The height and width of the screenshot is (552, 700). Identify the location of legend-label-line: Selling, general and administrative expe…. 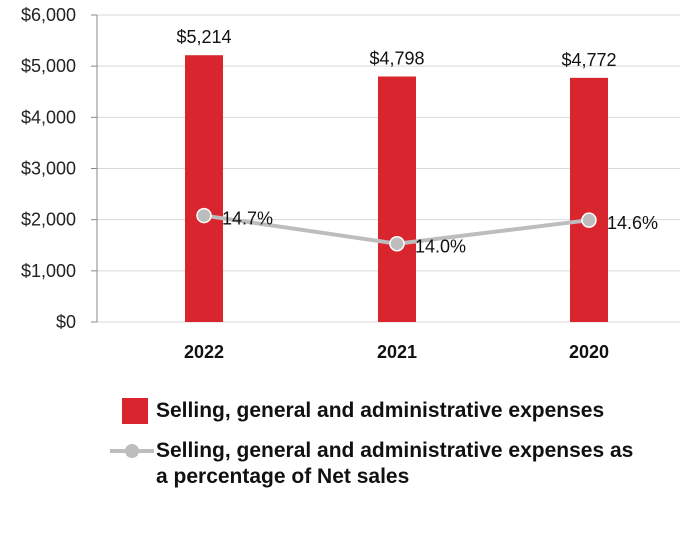
(395, 463).